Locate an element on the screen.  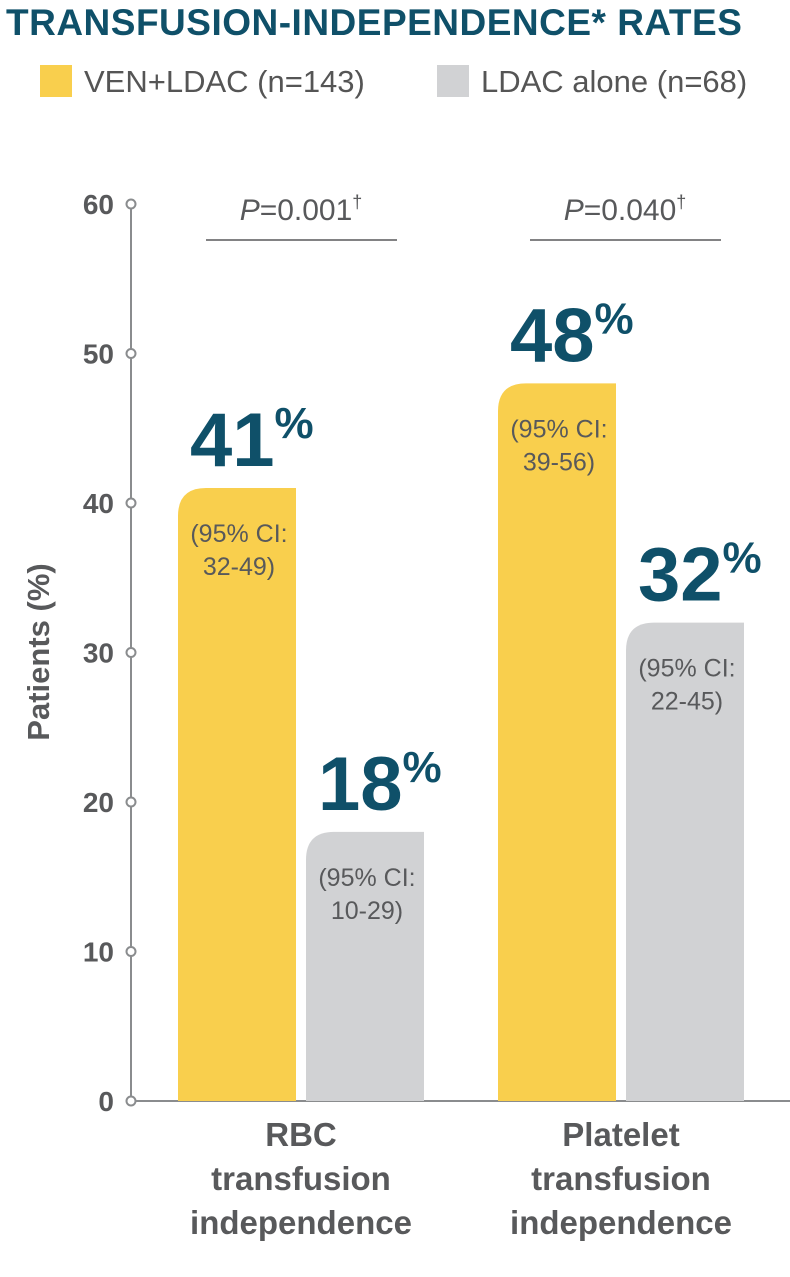
chart-title: TRANSFUSION-INDEPENDENCE* RATES is located at coordinates (374, 22).